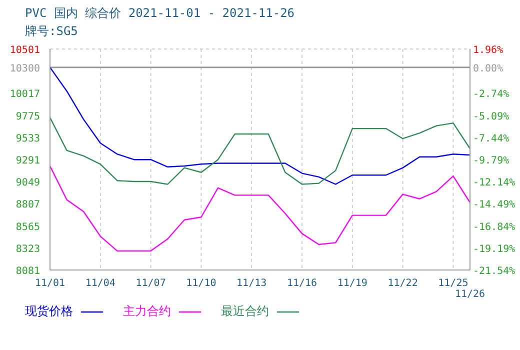  Describe the element at coordinates (28, 138) in the screenshot. I see `y-tick-label: 9533` at that location.